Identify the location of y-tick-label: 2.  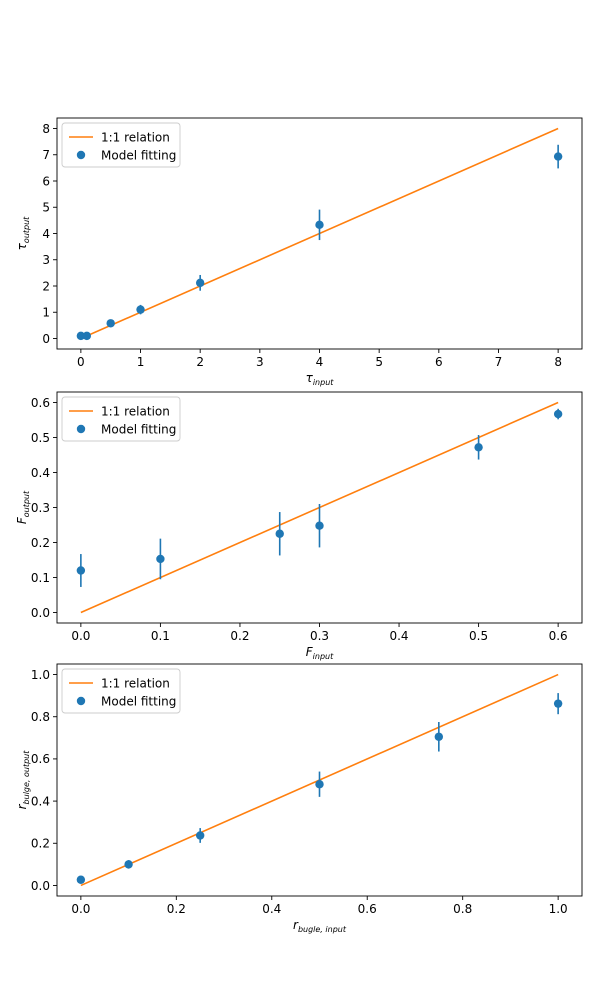
(46, 286).